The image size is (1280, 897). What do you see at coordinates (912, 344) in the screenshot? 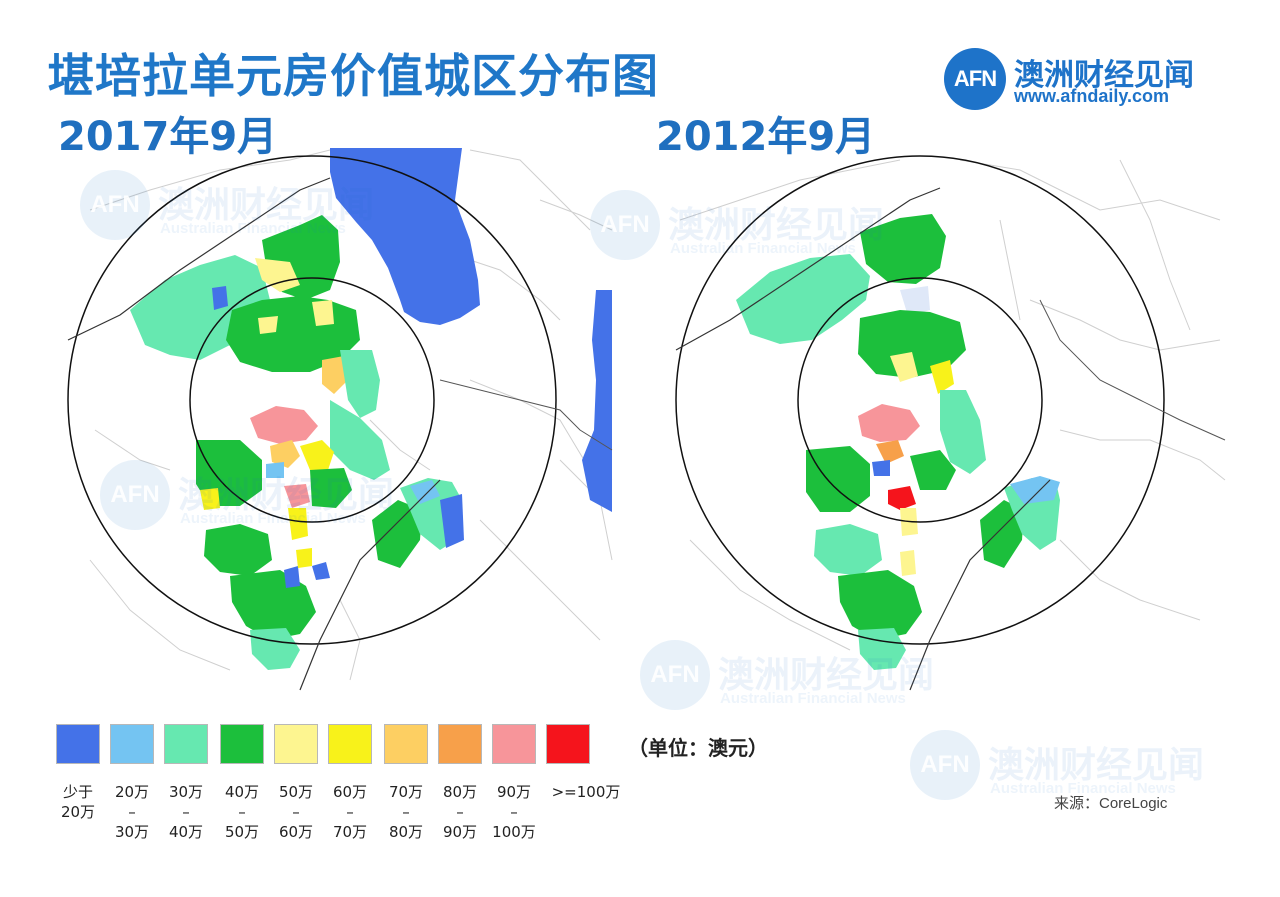
I see `r2012-belconnen-central` at bounding box center [912, 344].